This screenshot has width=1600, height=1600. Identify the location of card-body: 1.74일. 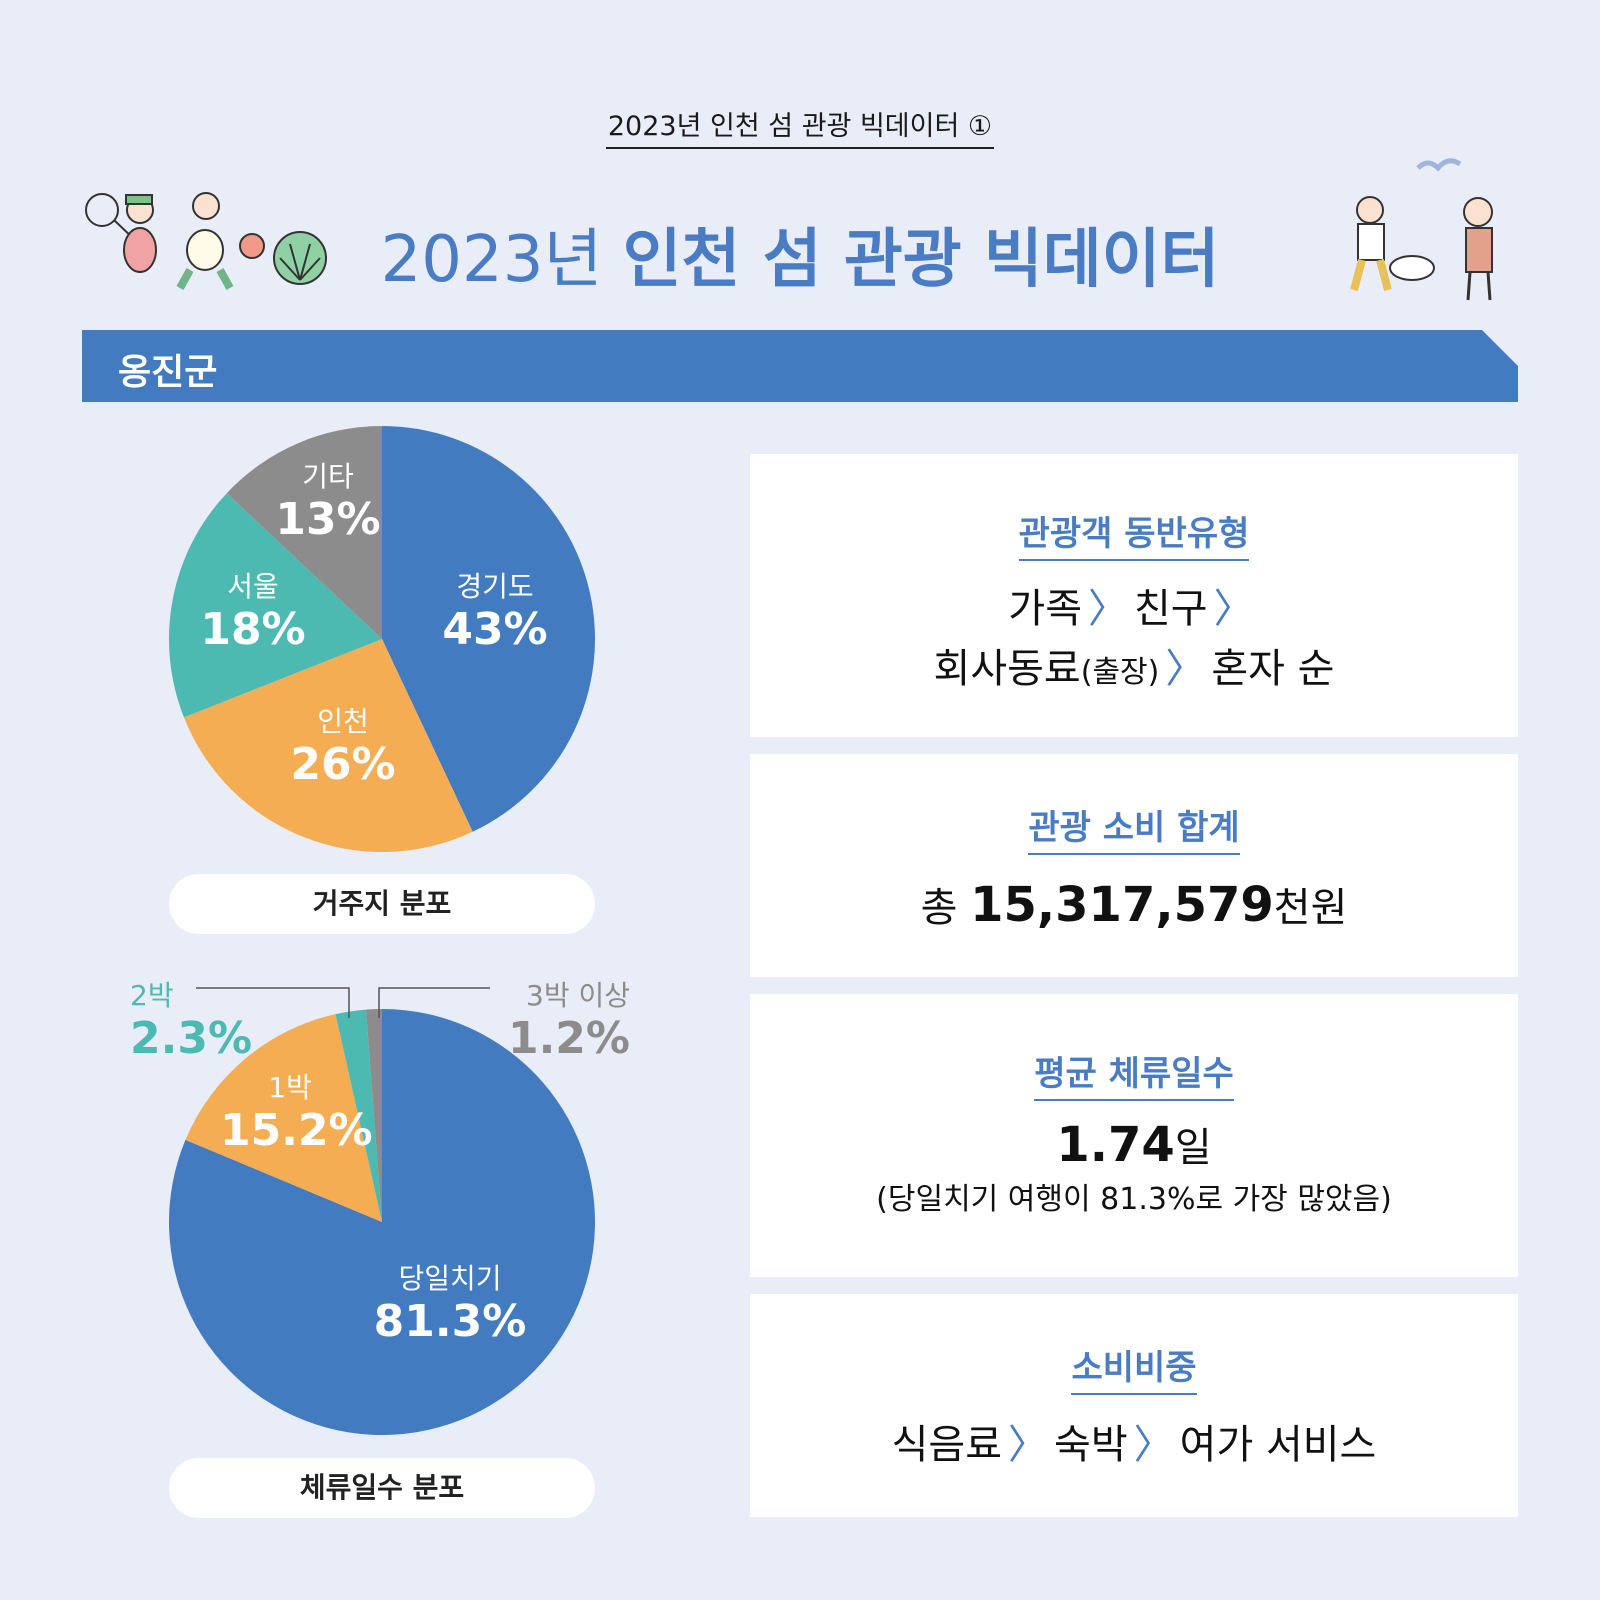
(1134, 1146).